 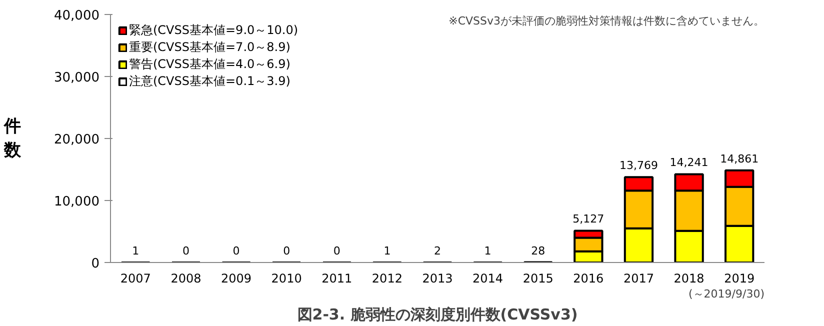 What do you see at coordinates (209, 64) in the screenshot?
I see `legend-label: 警告(CVSS基本値=4.0～6.9)` at bounding box center [209, 64].